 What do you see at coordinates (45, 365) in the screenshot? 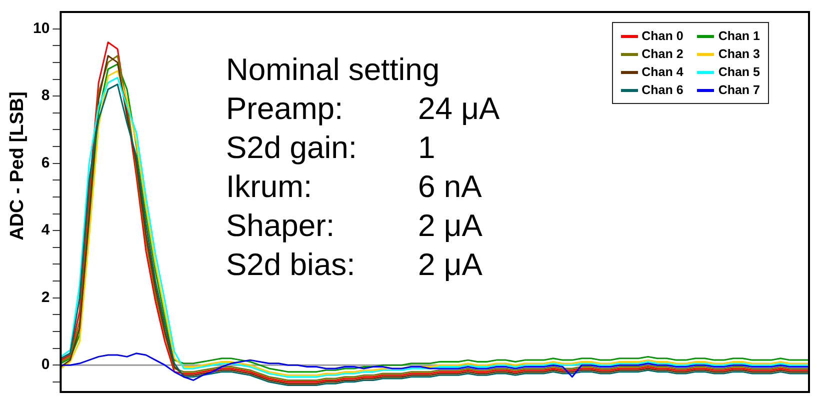
I see `y-tick-label: 0` at bounding box center [45, 365].